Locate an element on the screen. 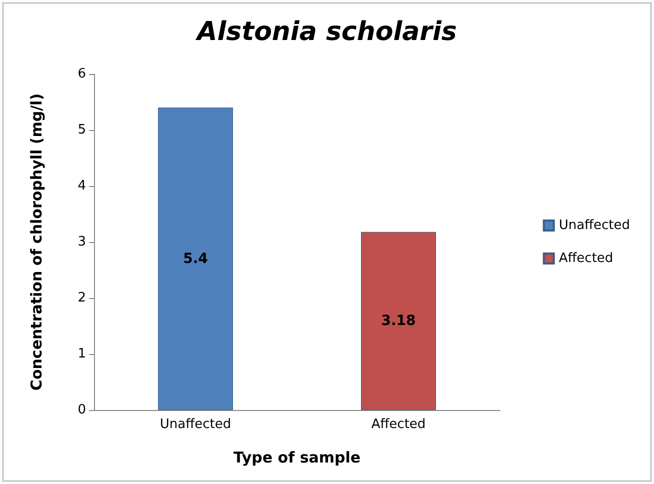  y-tick-label: 4 is located at coordinates (82, 186).